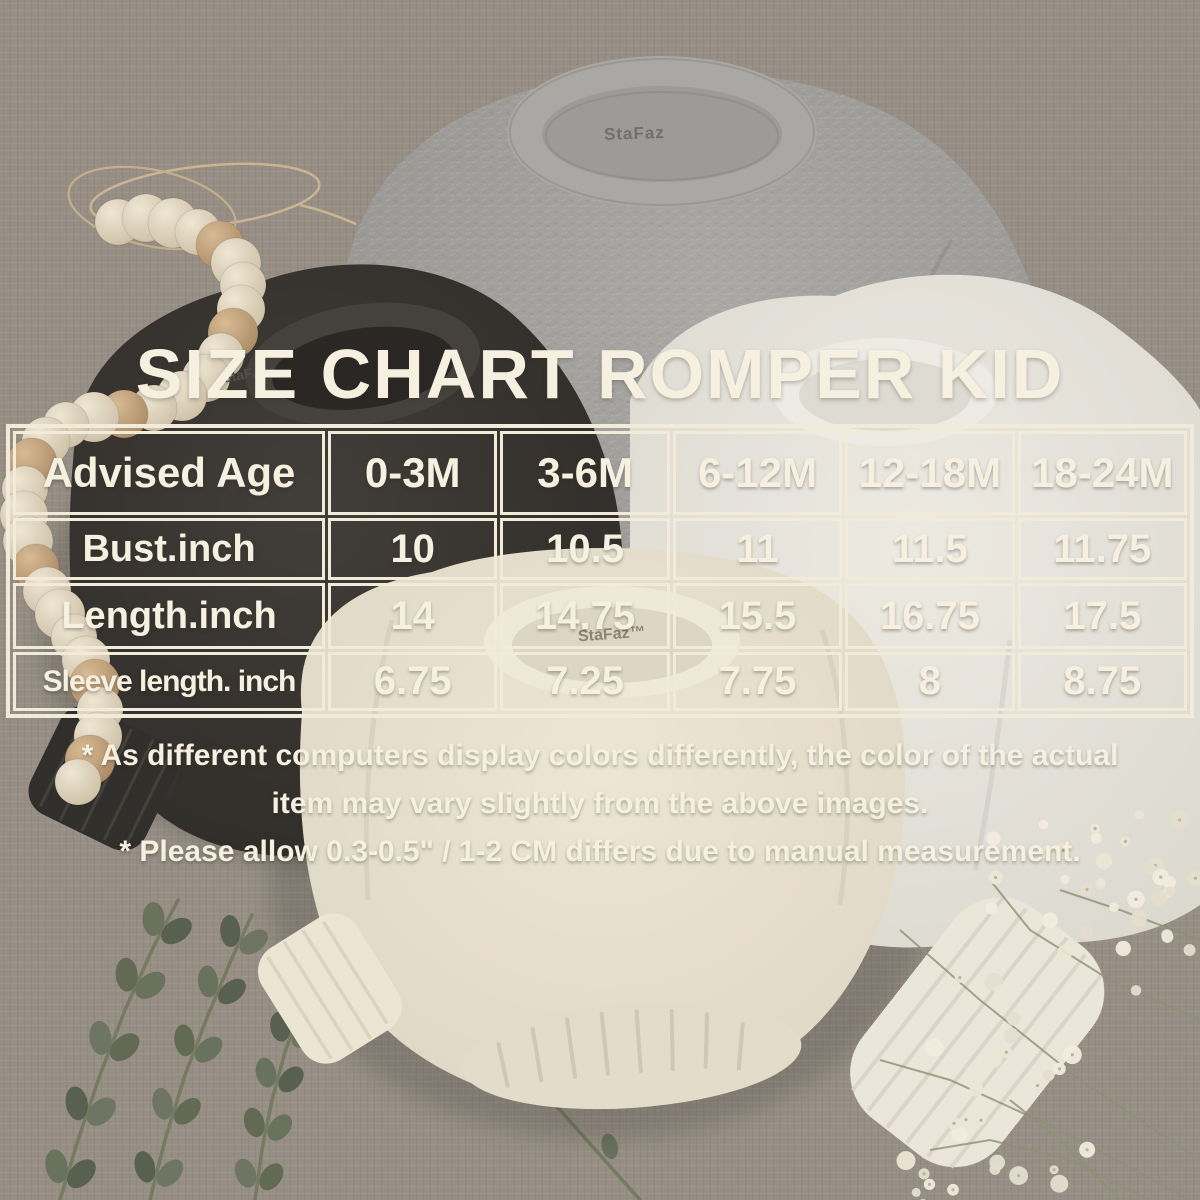  Describe the element at coordinates (757, 549) in the screenshot. I see `size-value-cell: 11` at that location.